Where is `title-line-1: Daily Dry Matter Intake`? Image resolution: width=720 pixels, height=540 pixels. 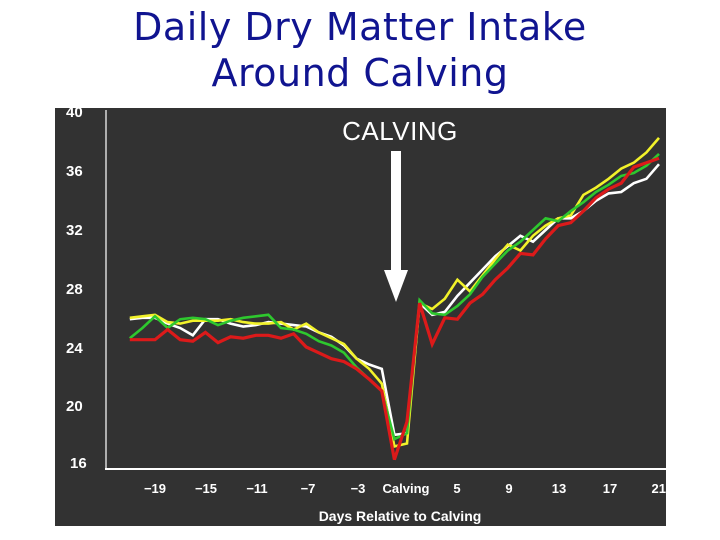
title-line-1: Daily Dry Matter Intake is located at coordinates (360, 27).